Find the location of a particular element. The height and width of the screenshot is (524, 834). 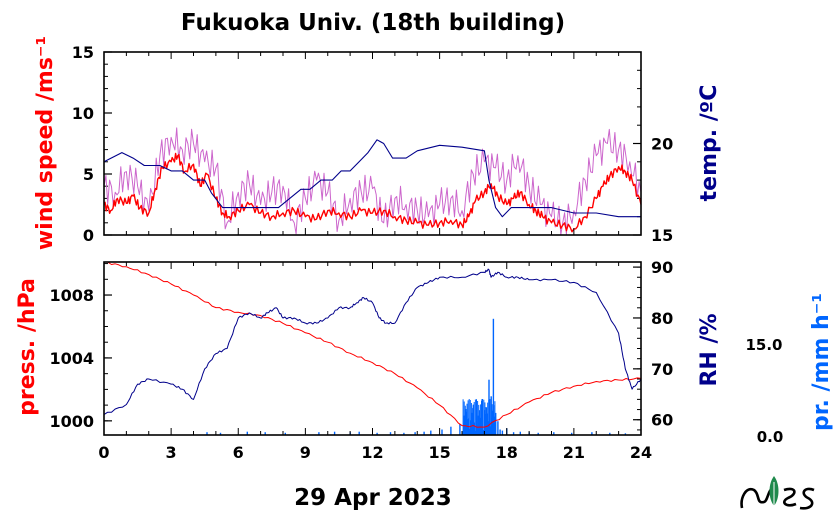

y-left-tick-label: 5 is located at coordinates (88, 174).